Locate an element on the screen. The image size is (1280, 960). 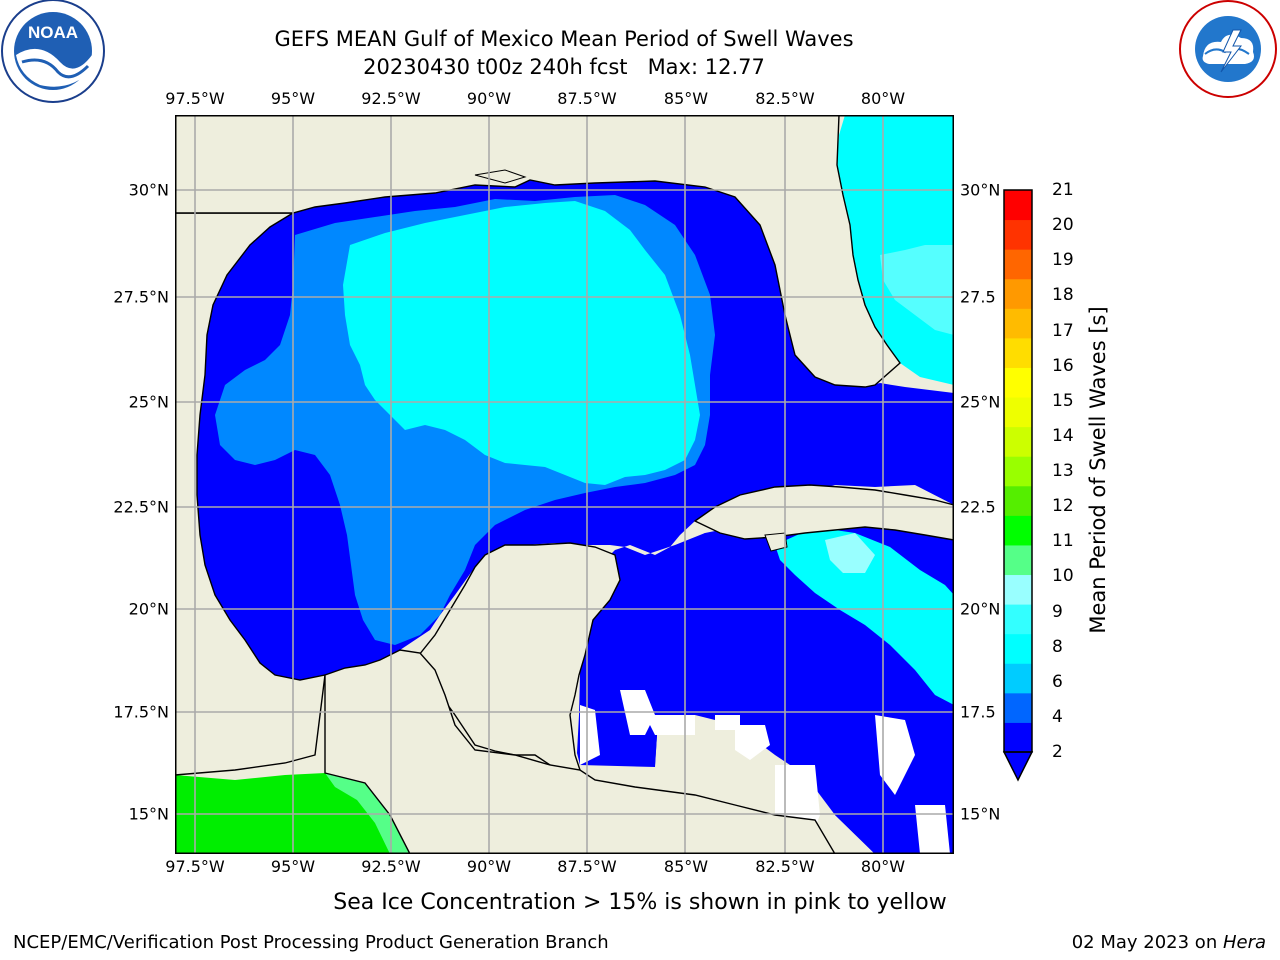
lon-label-top: 82.5°W is located at coordinates (785, 98).